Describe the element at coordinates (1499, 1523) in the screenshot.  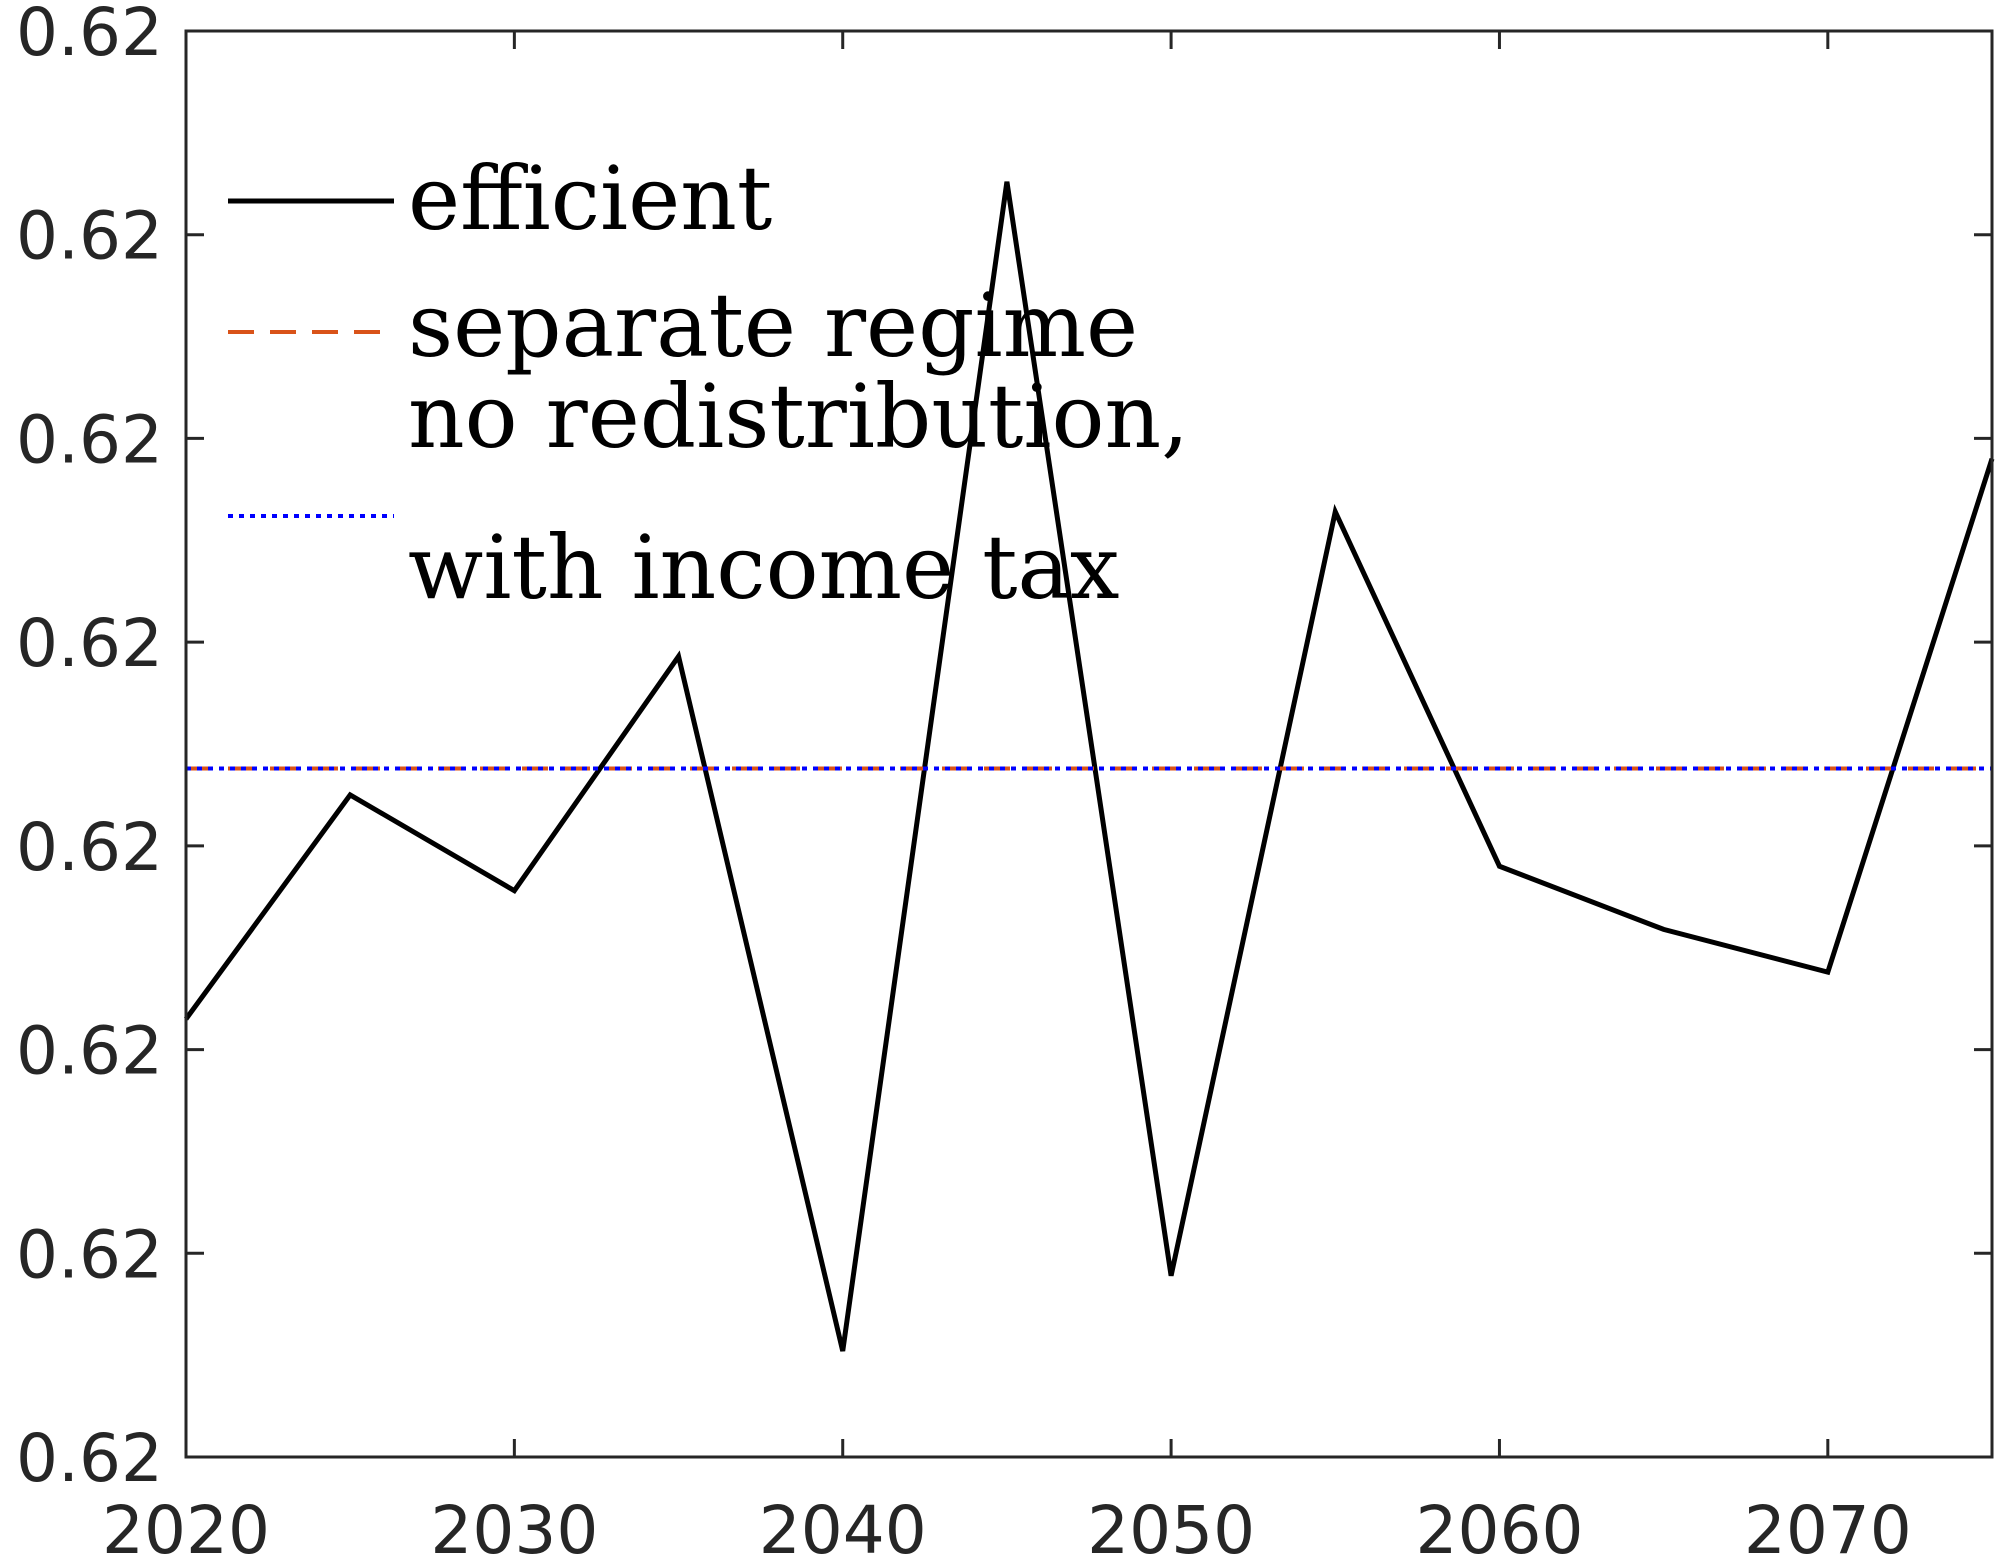
I see `x-tick-label-2060: 2060` at that location.